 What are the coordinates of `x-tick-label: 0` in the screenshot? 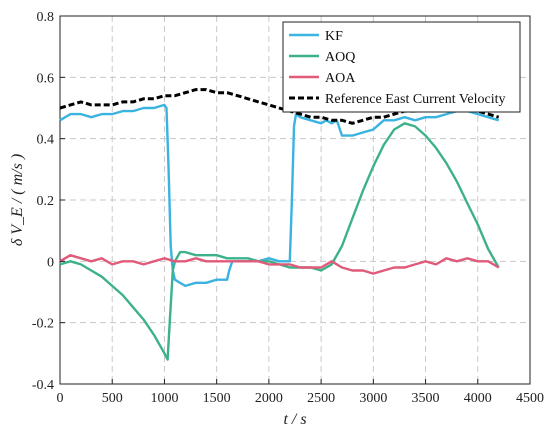 It's located at (60, 398).